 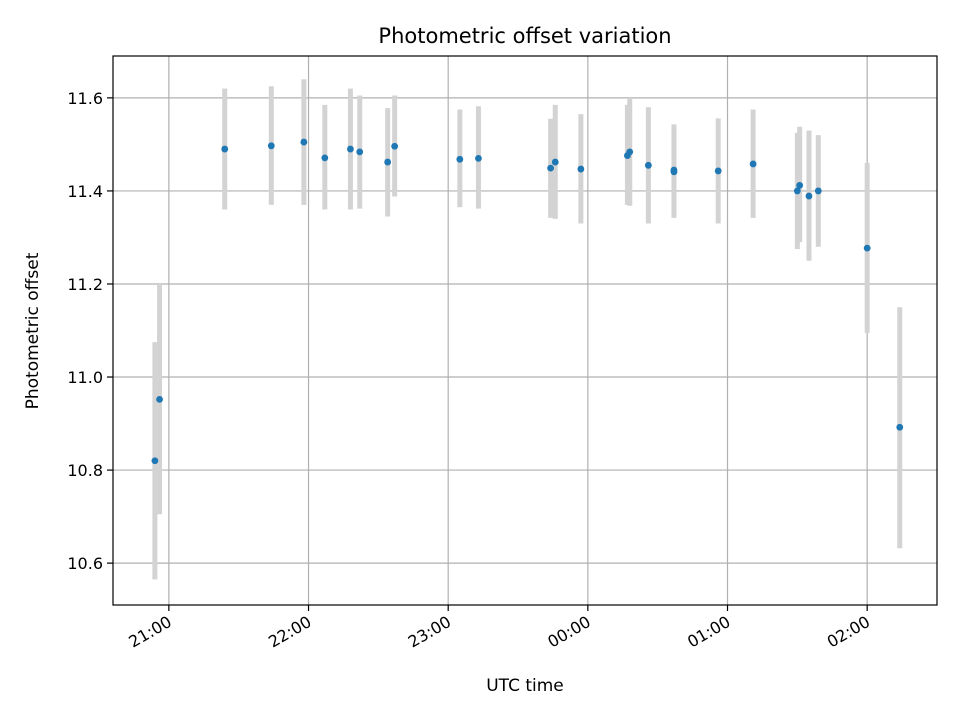 I want to click on y-tick-label: 11.4, so click(x=85, y=191).